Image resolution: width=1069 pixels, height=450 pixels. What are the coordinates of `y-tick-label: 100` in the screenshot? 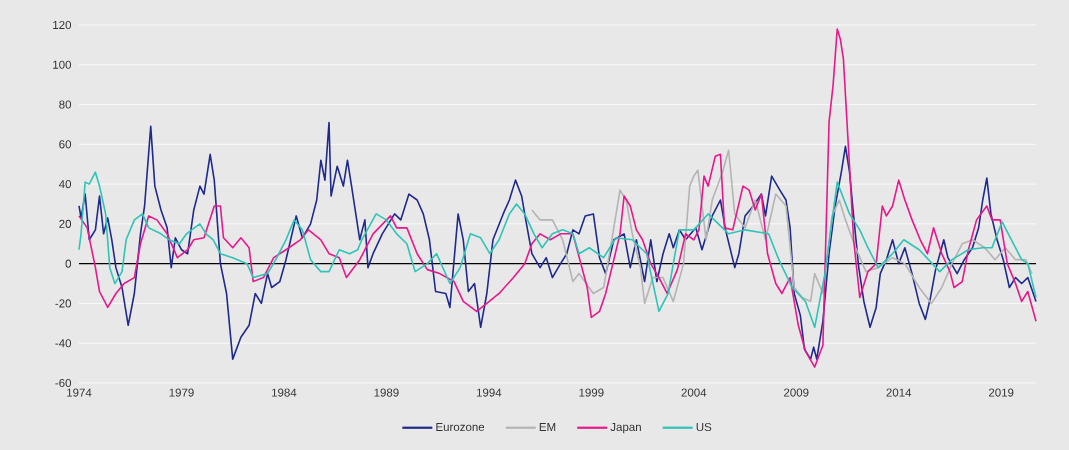 It's located at (62, 64).